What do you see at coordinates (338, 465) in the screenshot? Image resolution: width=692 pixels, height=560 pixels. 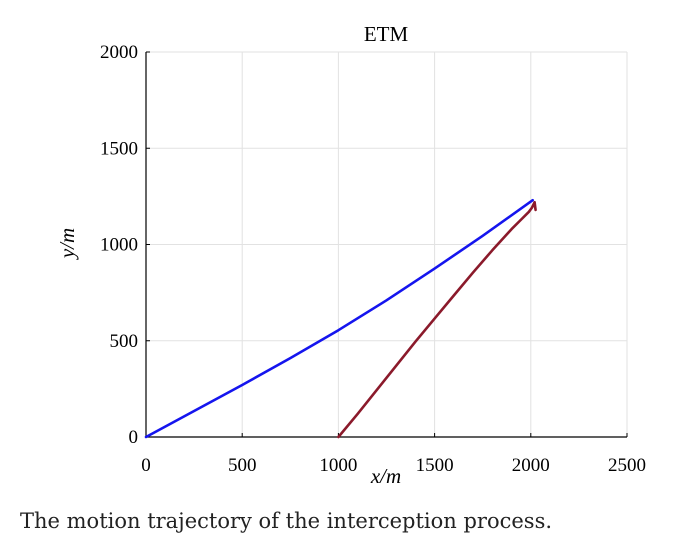 I see `x-tick-label: 1000` at bounding box center [338, 465].